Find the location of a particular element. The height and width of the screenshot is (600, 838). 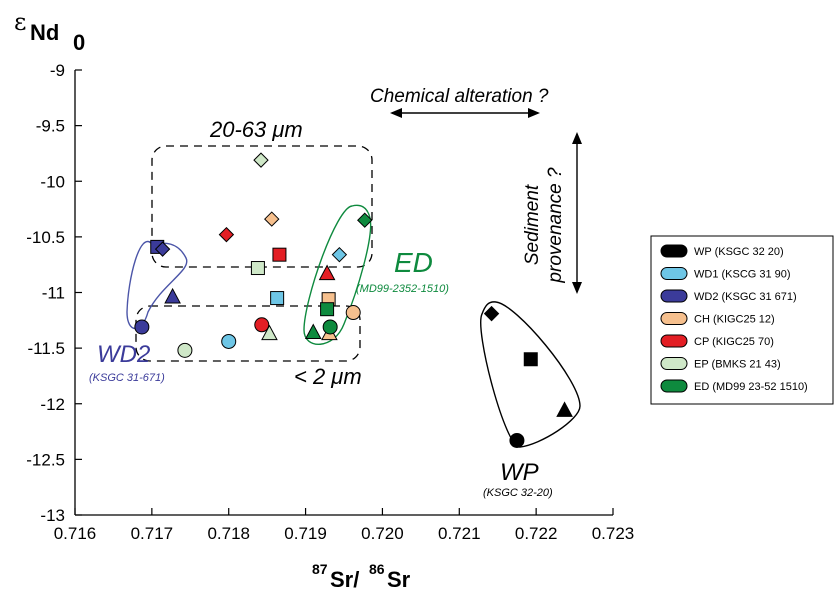

point-wp-square is located at coordinates (530, 359).